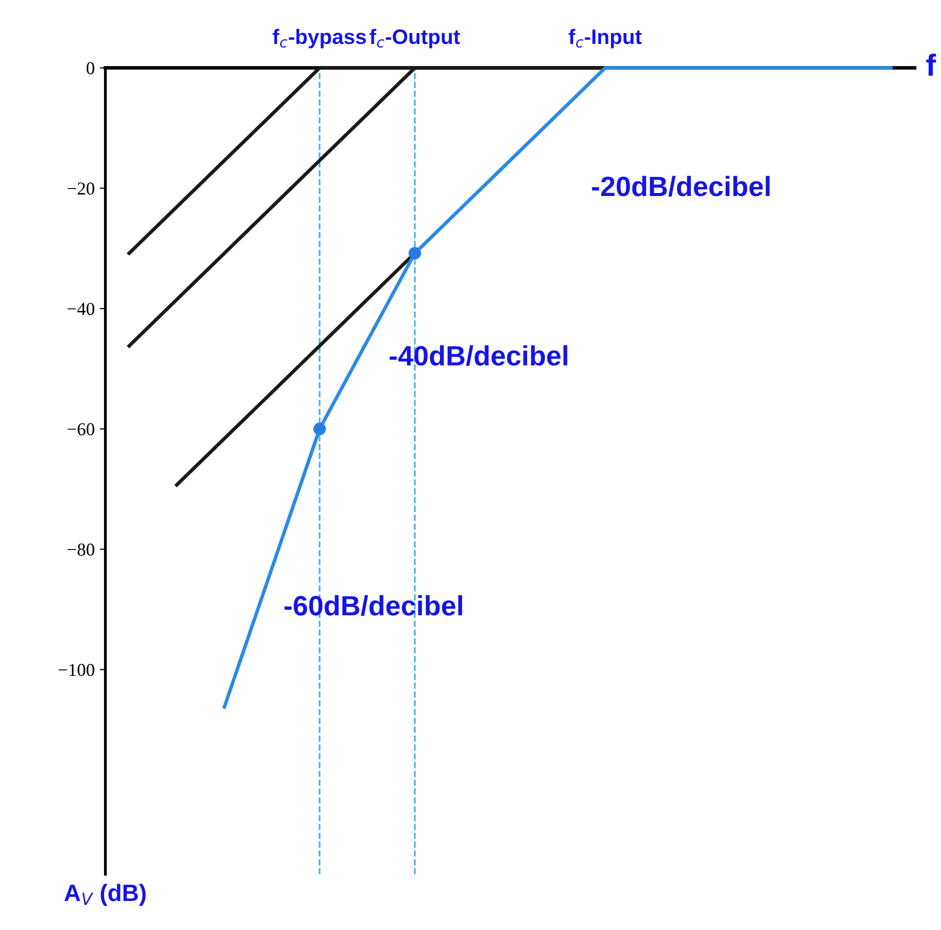 Image resolution: width=941 pixels, height=930 pixels. What do you see at coordinates (105, 895) in the screenshot?
I see `y-axis-title: A$_{V}$ (dB)` at bounding box center [105, 895].